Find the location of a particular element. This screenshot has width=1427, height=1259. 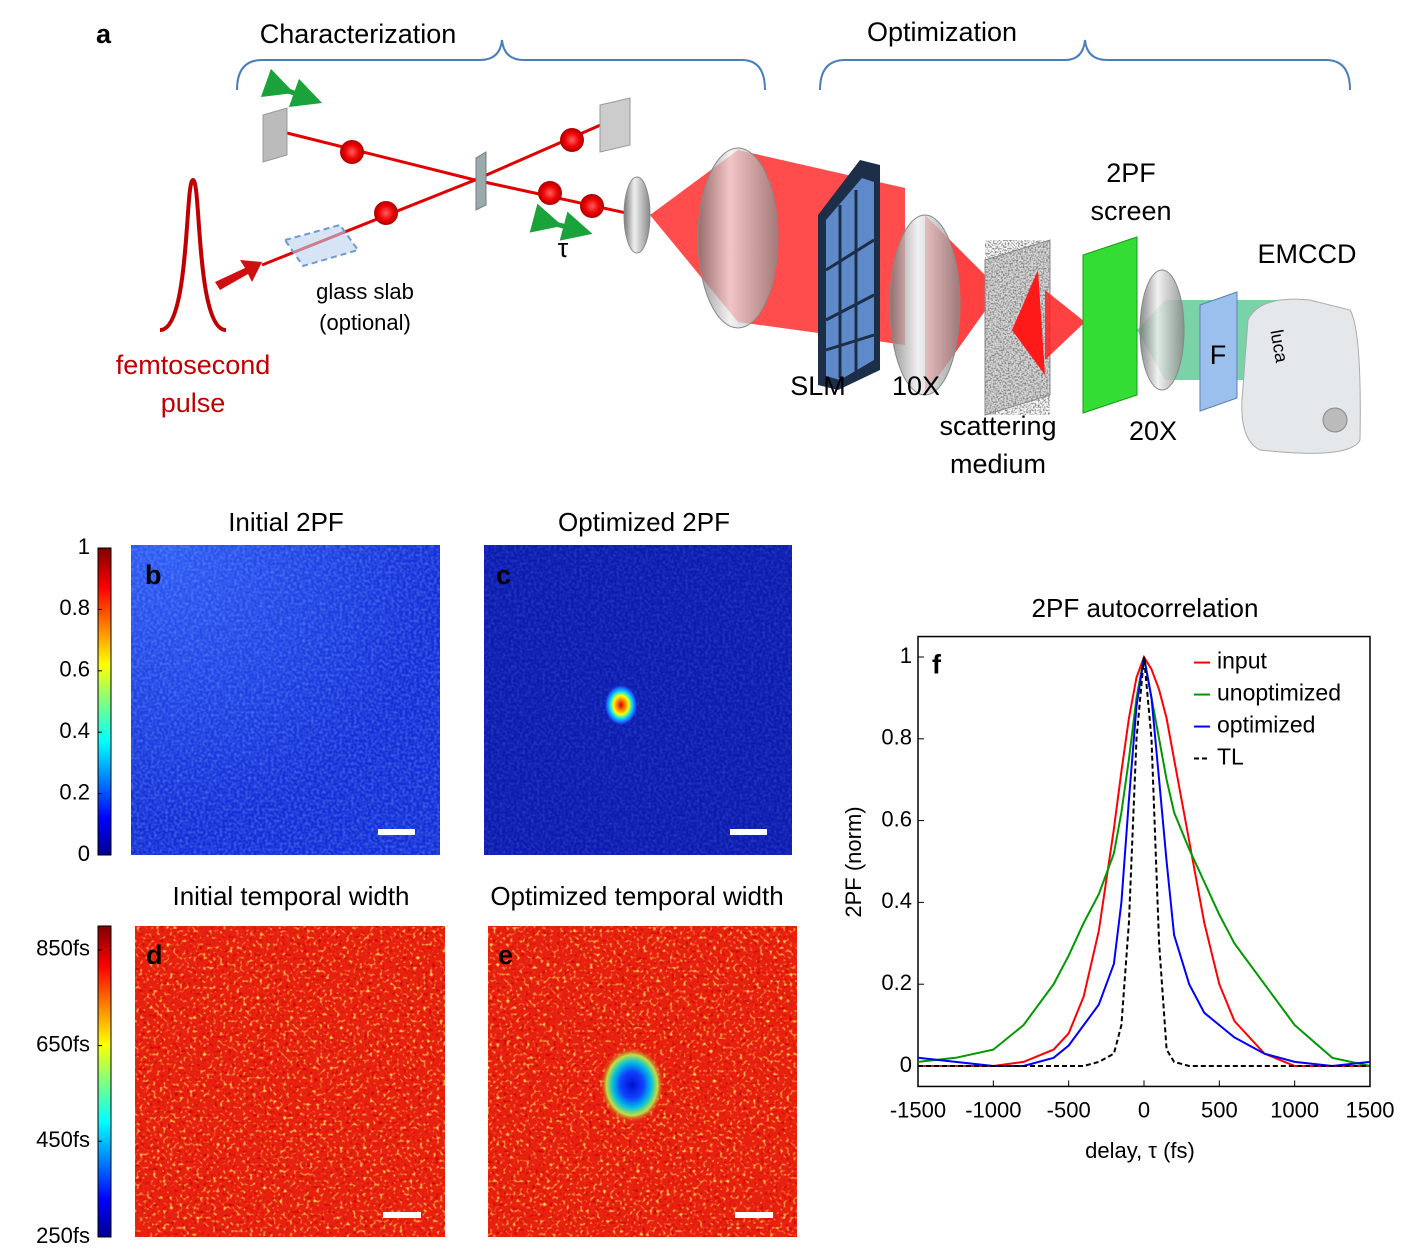

component-label: glass slab is located at coordinates (365, 291).